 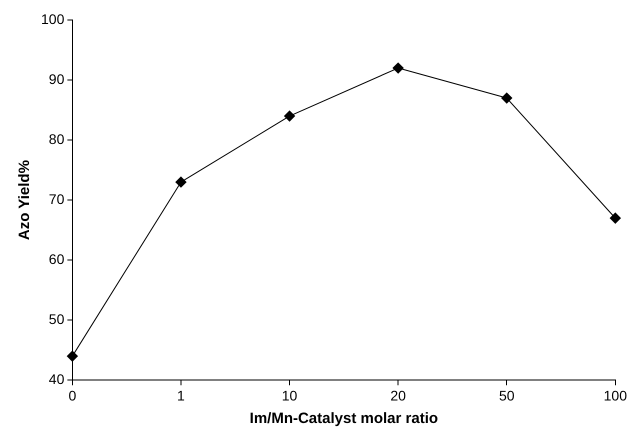 What do you see at coordinates (56, 198) in the screenshot?
I see `y-tick-label: 70` at bounding box center [56, 198].